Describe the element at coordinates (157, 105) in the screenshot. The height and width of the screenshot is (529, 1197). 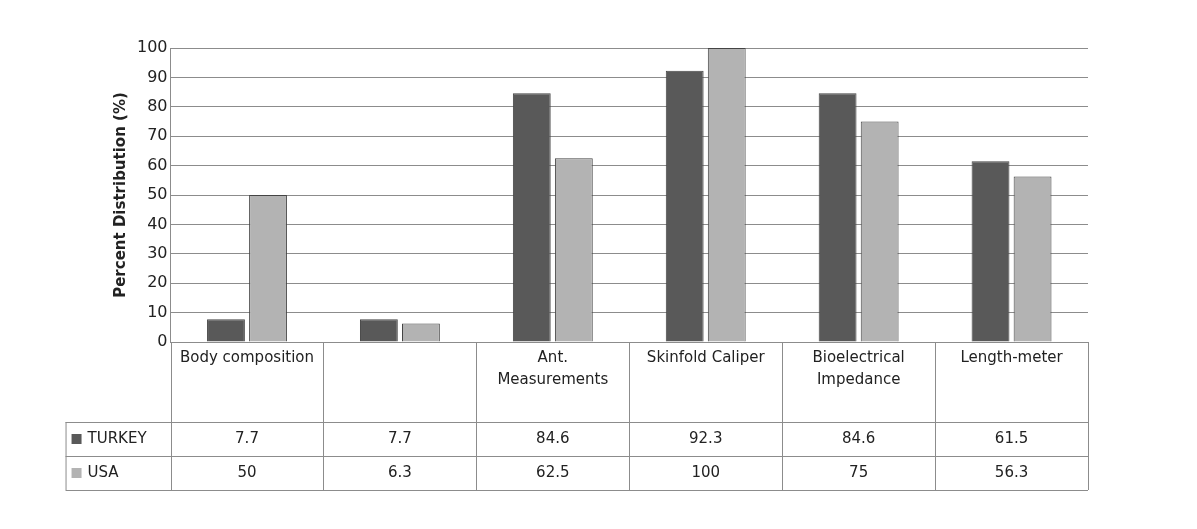
I see `y-tick-label: 80` at that location.